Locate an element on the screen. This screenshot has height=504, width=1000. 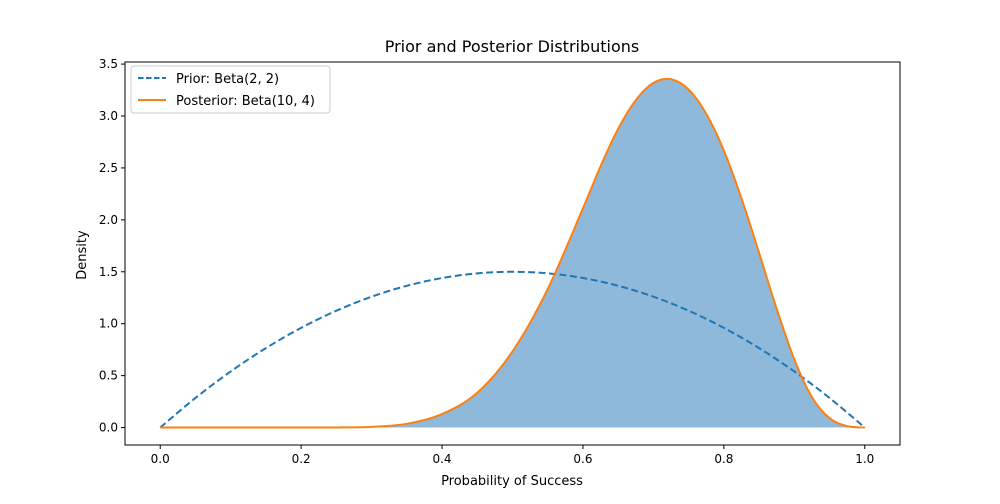
y-axis-label: Density is located at coordinates (82, 255).